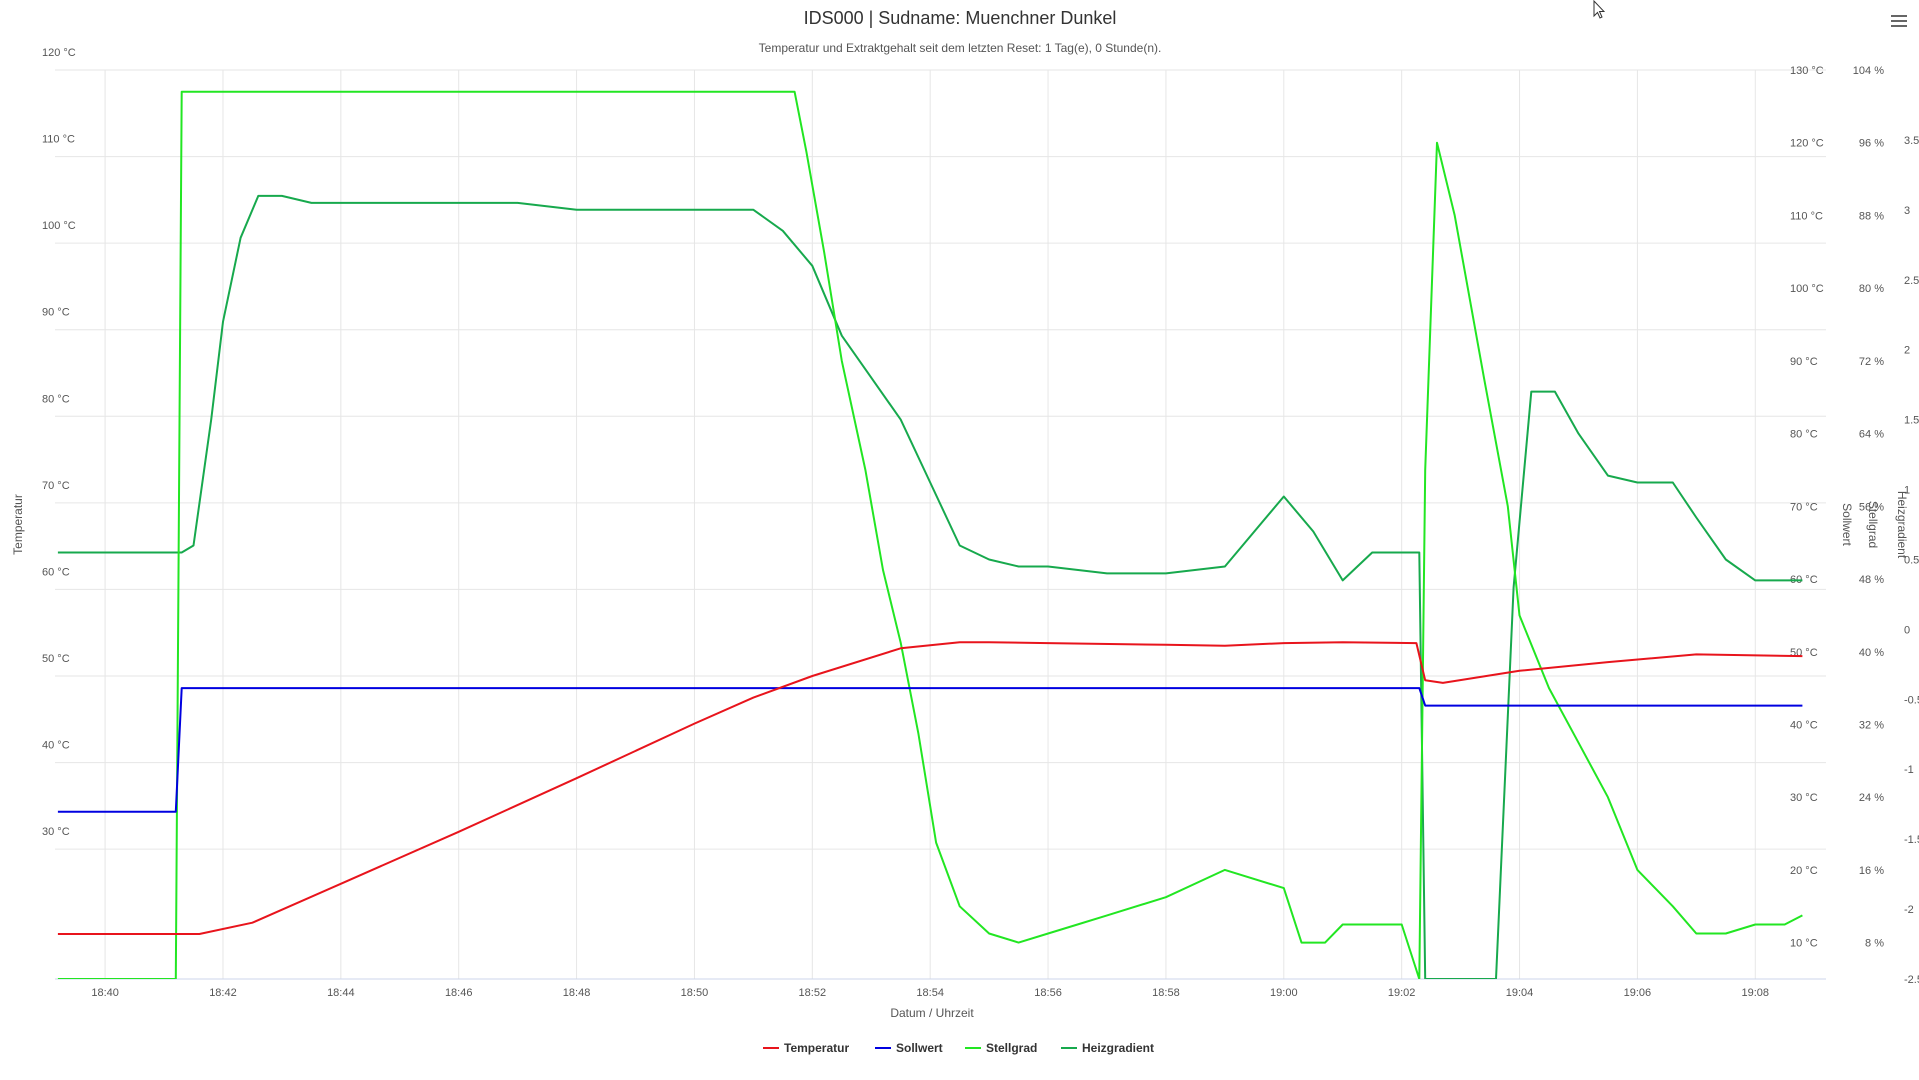 The width and height of the screenshot is (1919, 1080). What do you see at coordinates (18, 524) in the screenshot?
I see `temperatur-axis-title: Temperatur` at bounding box center [18, 524].